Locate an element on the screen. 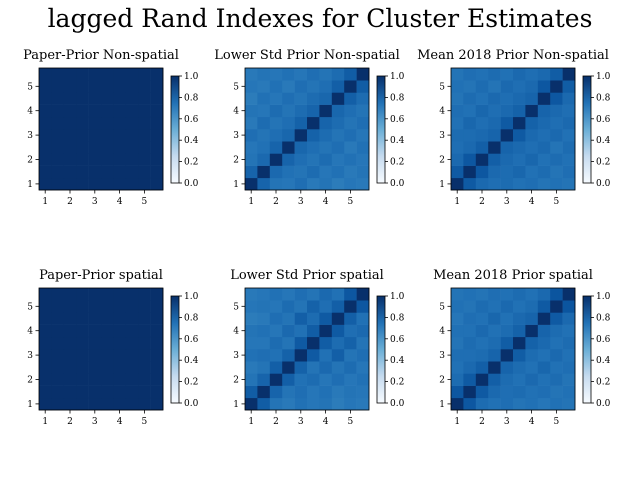 The height and width of the screenshot is (480, 640). subplot-title: Mean 2018 Prior spatial is located at coordinates (513, 275).